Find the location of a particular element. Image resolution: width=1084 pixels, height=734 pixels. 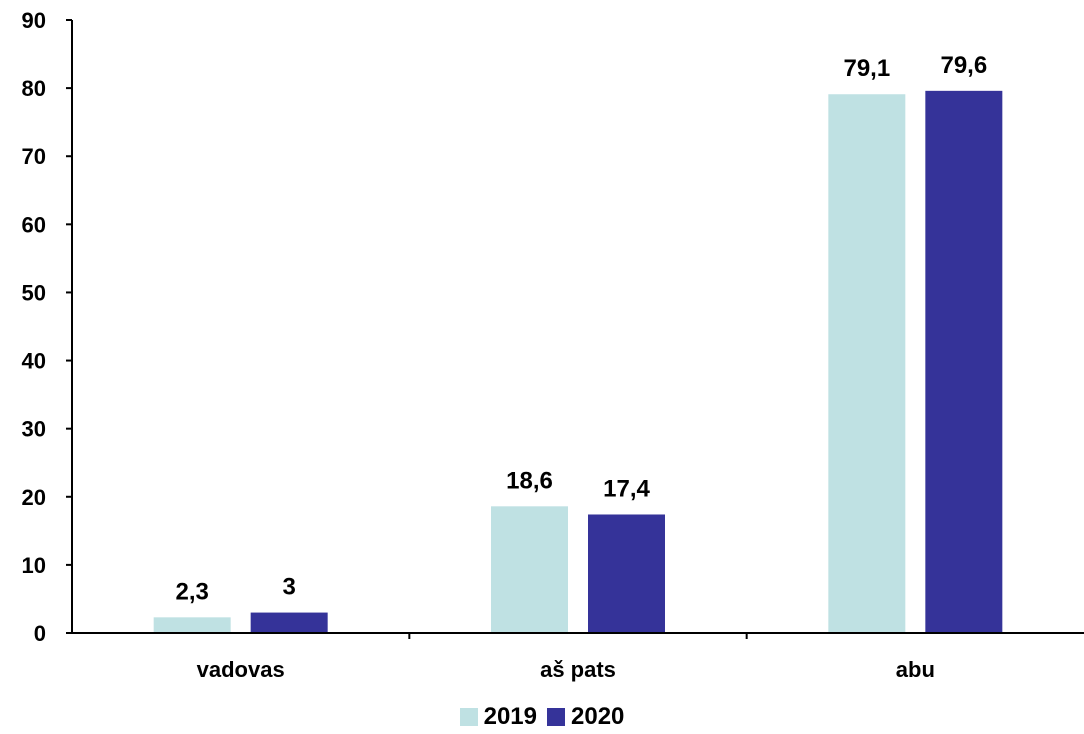

y-tick-label: 80 is located at coordinates (34, 88).